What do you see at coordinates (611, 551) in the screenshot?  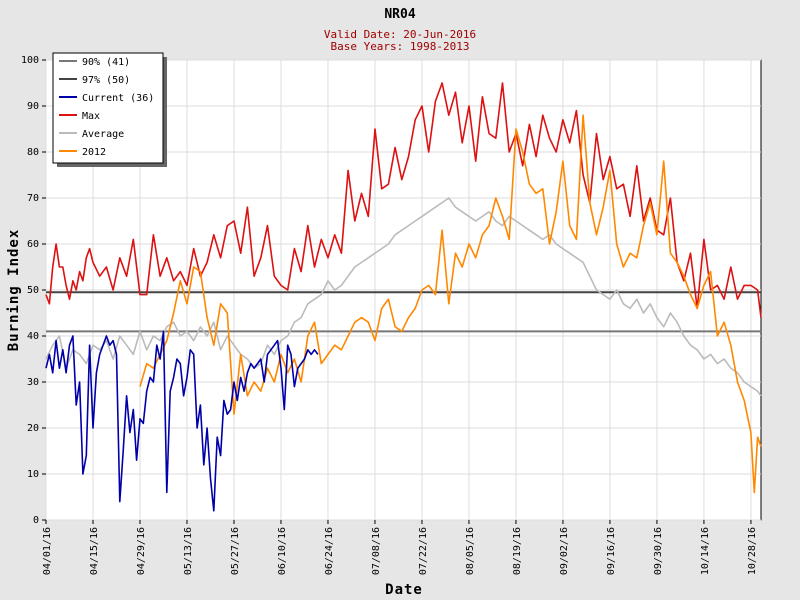 I see `x-tick-label: 09/16/16` at bounding box center [611, 551].